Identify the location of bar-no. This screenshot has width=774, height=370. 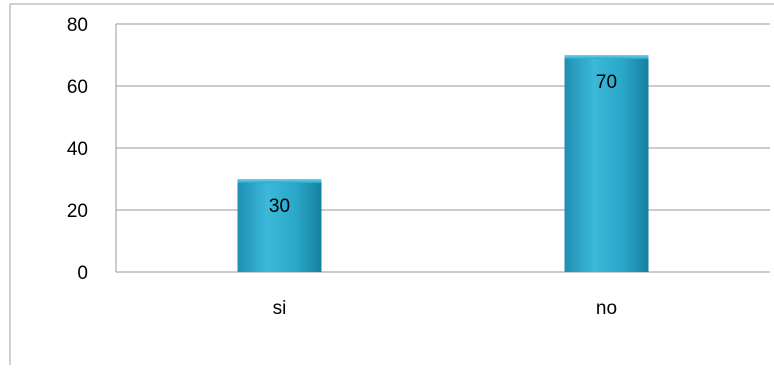
(606, 163).